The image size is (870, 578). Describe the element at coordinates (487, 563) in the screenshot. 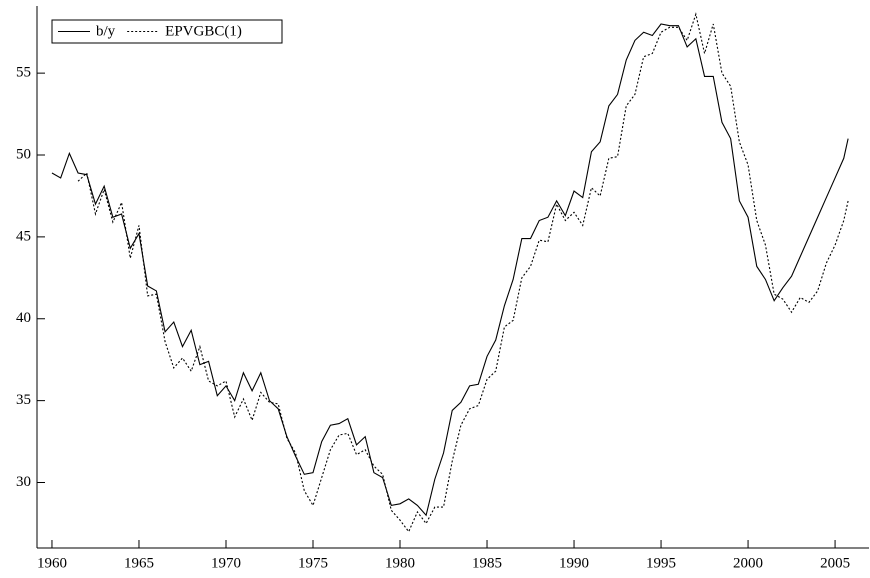

I see `x-tick-label: 1985` at that location.